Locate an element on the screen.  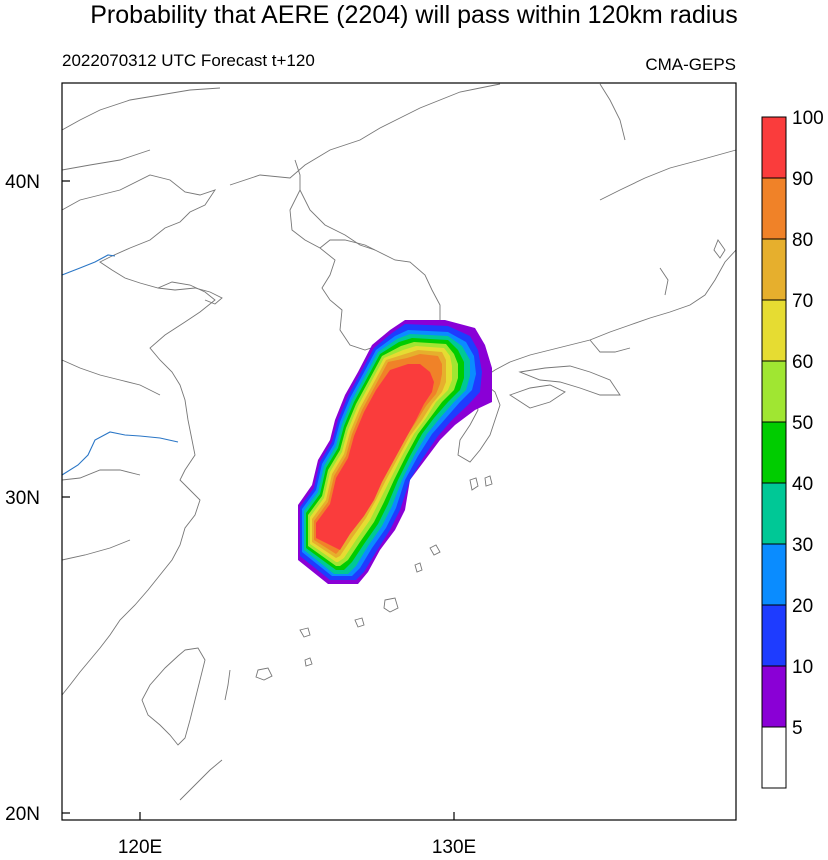
colorbar-level-label: 100 is located at coordinates (808, 118).